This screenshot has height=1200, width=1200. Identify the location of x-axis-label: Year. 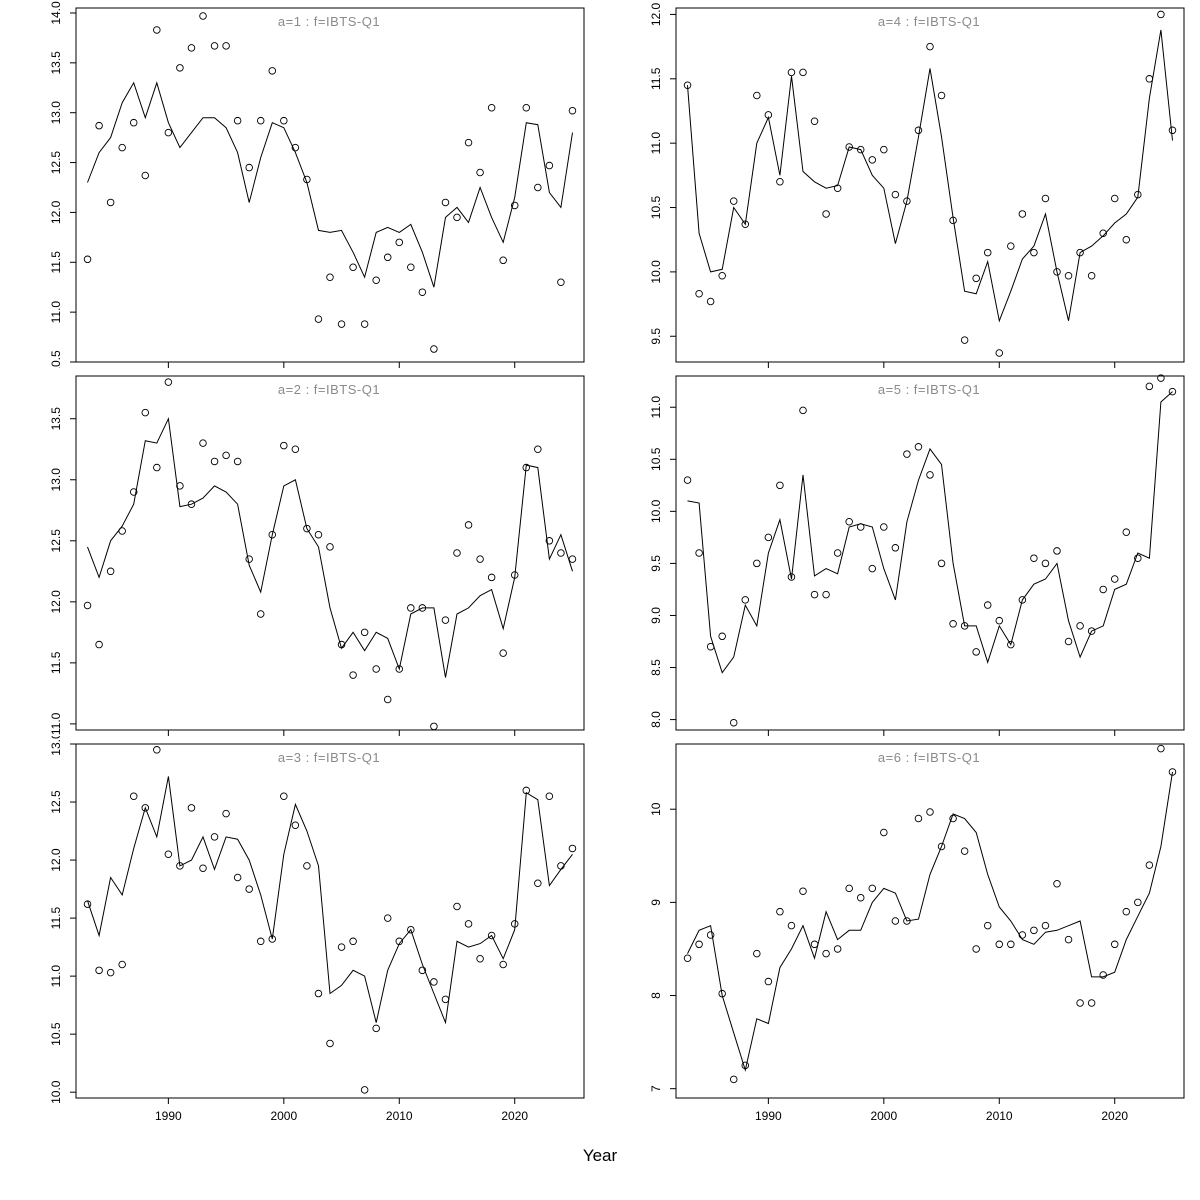
(600, 1155).